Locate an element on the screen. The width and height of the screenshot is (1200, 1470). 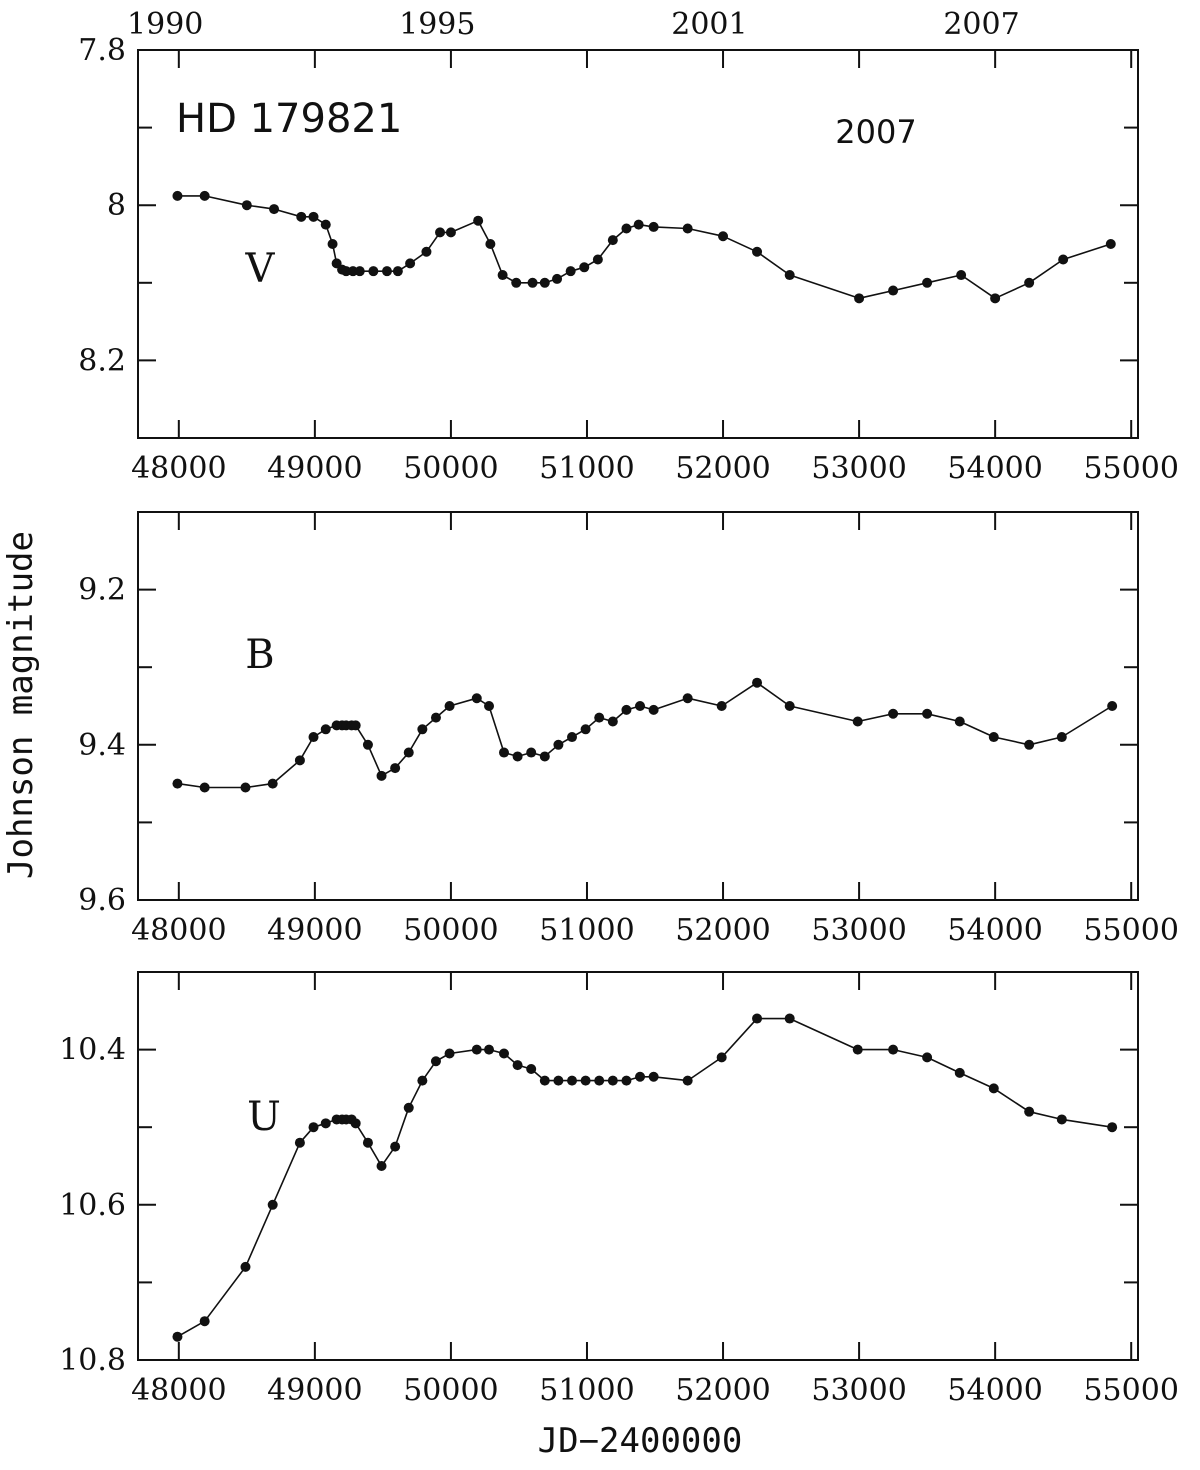
v-x-tick-label: 49000 is located at coordinates (314, 468).